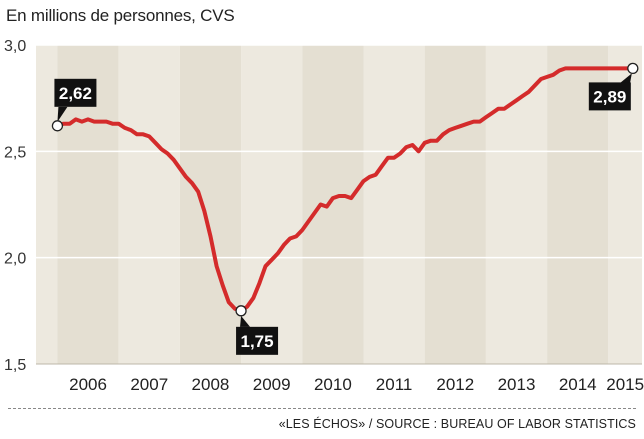 This screenshot has height=439, width=644. Describe the element at coordinates (211, 384) in the screenshot. I see `x-tick-label: 2008` at that location.